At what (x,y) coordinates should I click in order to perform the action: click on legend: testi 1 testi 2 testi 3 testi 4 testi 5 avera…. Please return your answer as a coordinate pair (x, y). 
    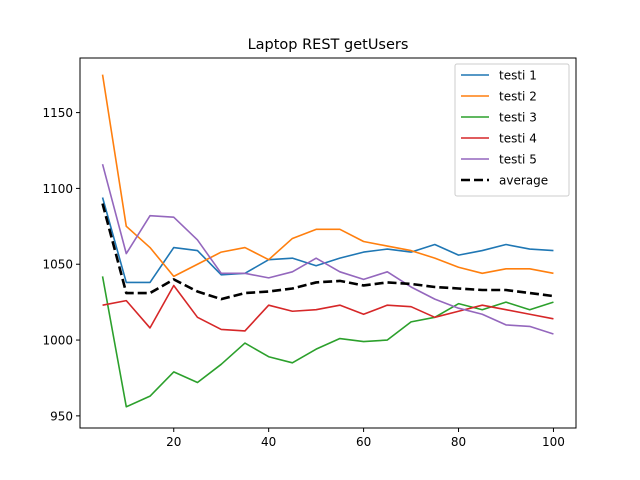
    Looking at the image, I should click on (512, 130).